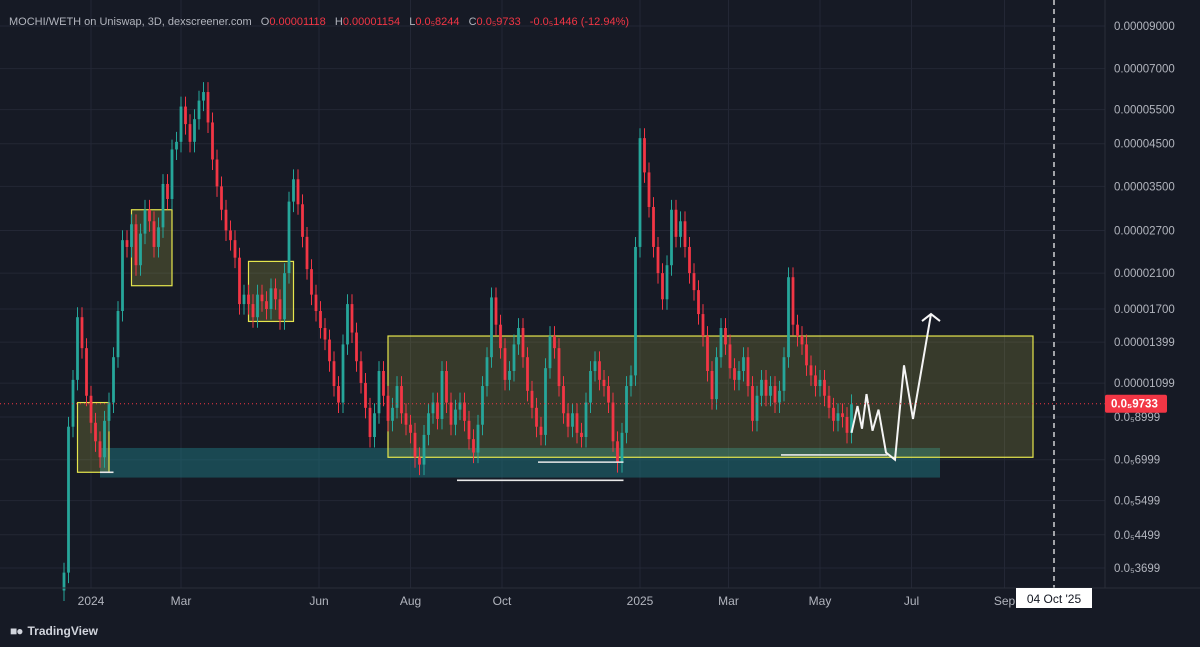 The height and width of the screenshot is (647, 1200). What do you see at coordinates (1144, 384) in the screenshot?
I see `price-tick-label: 0.00001099` at bounding box center [1144, 384].